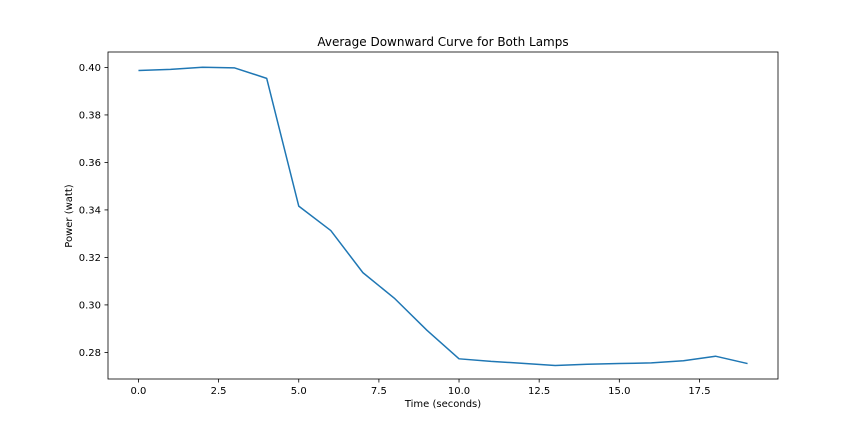 This screenshot has height=432, width=864. What do you see at coordinates (90, 353) in the screenshot?
I see `y-tick-label: 0.28` at bounding box center [90, 353].